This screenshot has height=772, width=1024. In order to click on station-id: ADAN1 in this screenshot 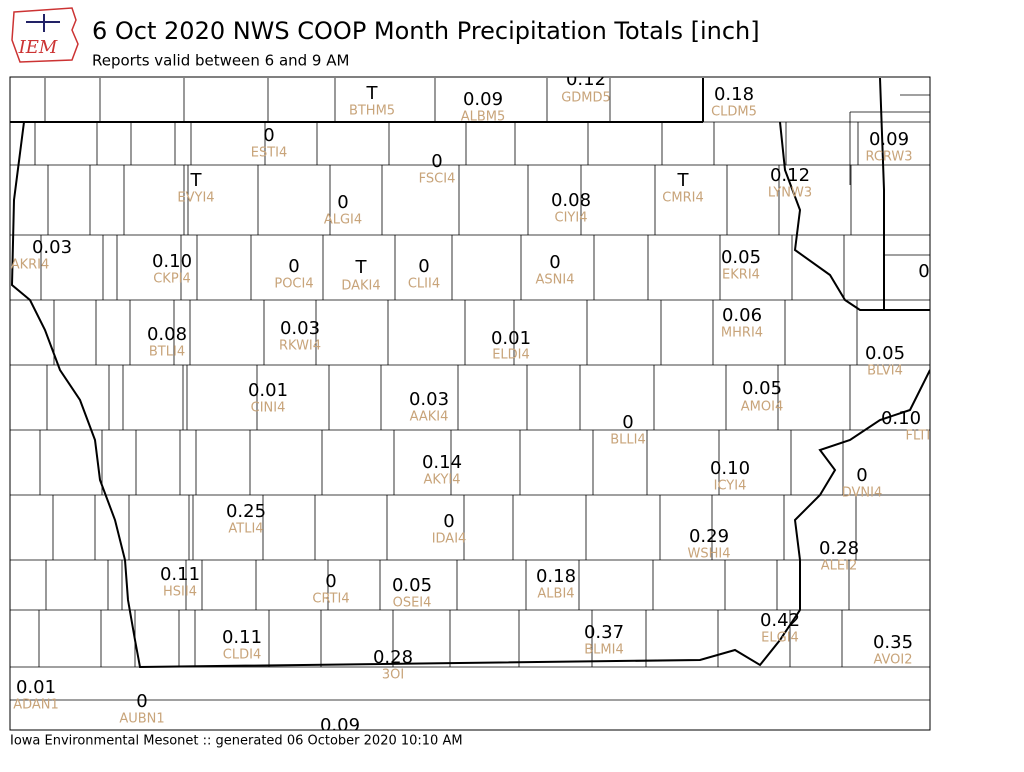, I will do `click(36, 705)`.